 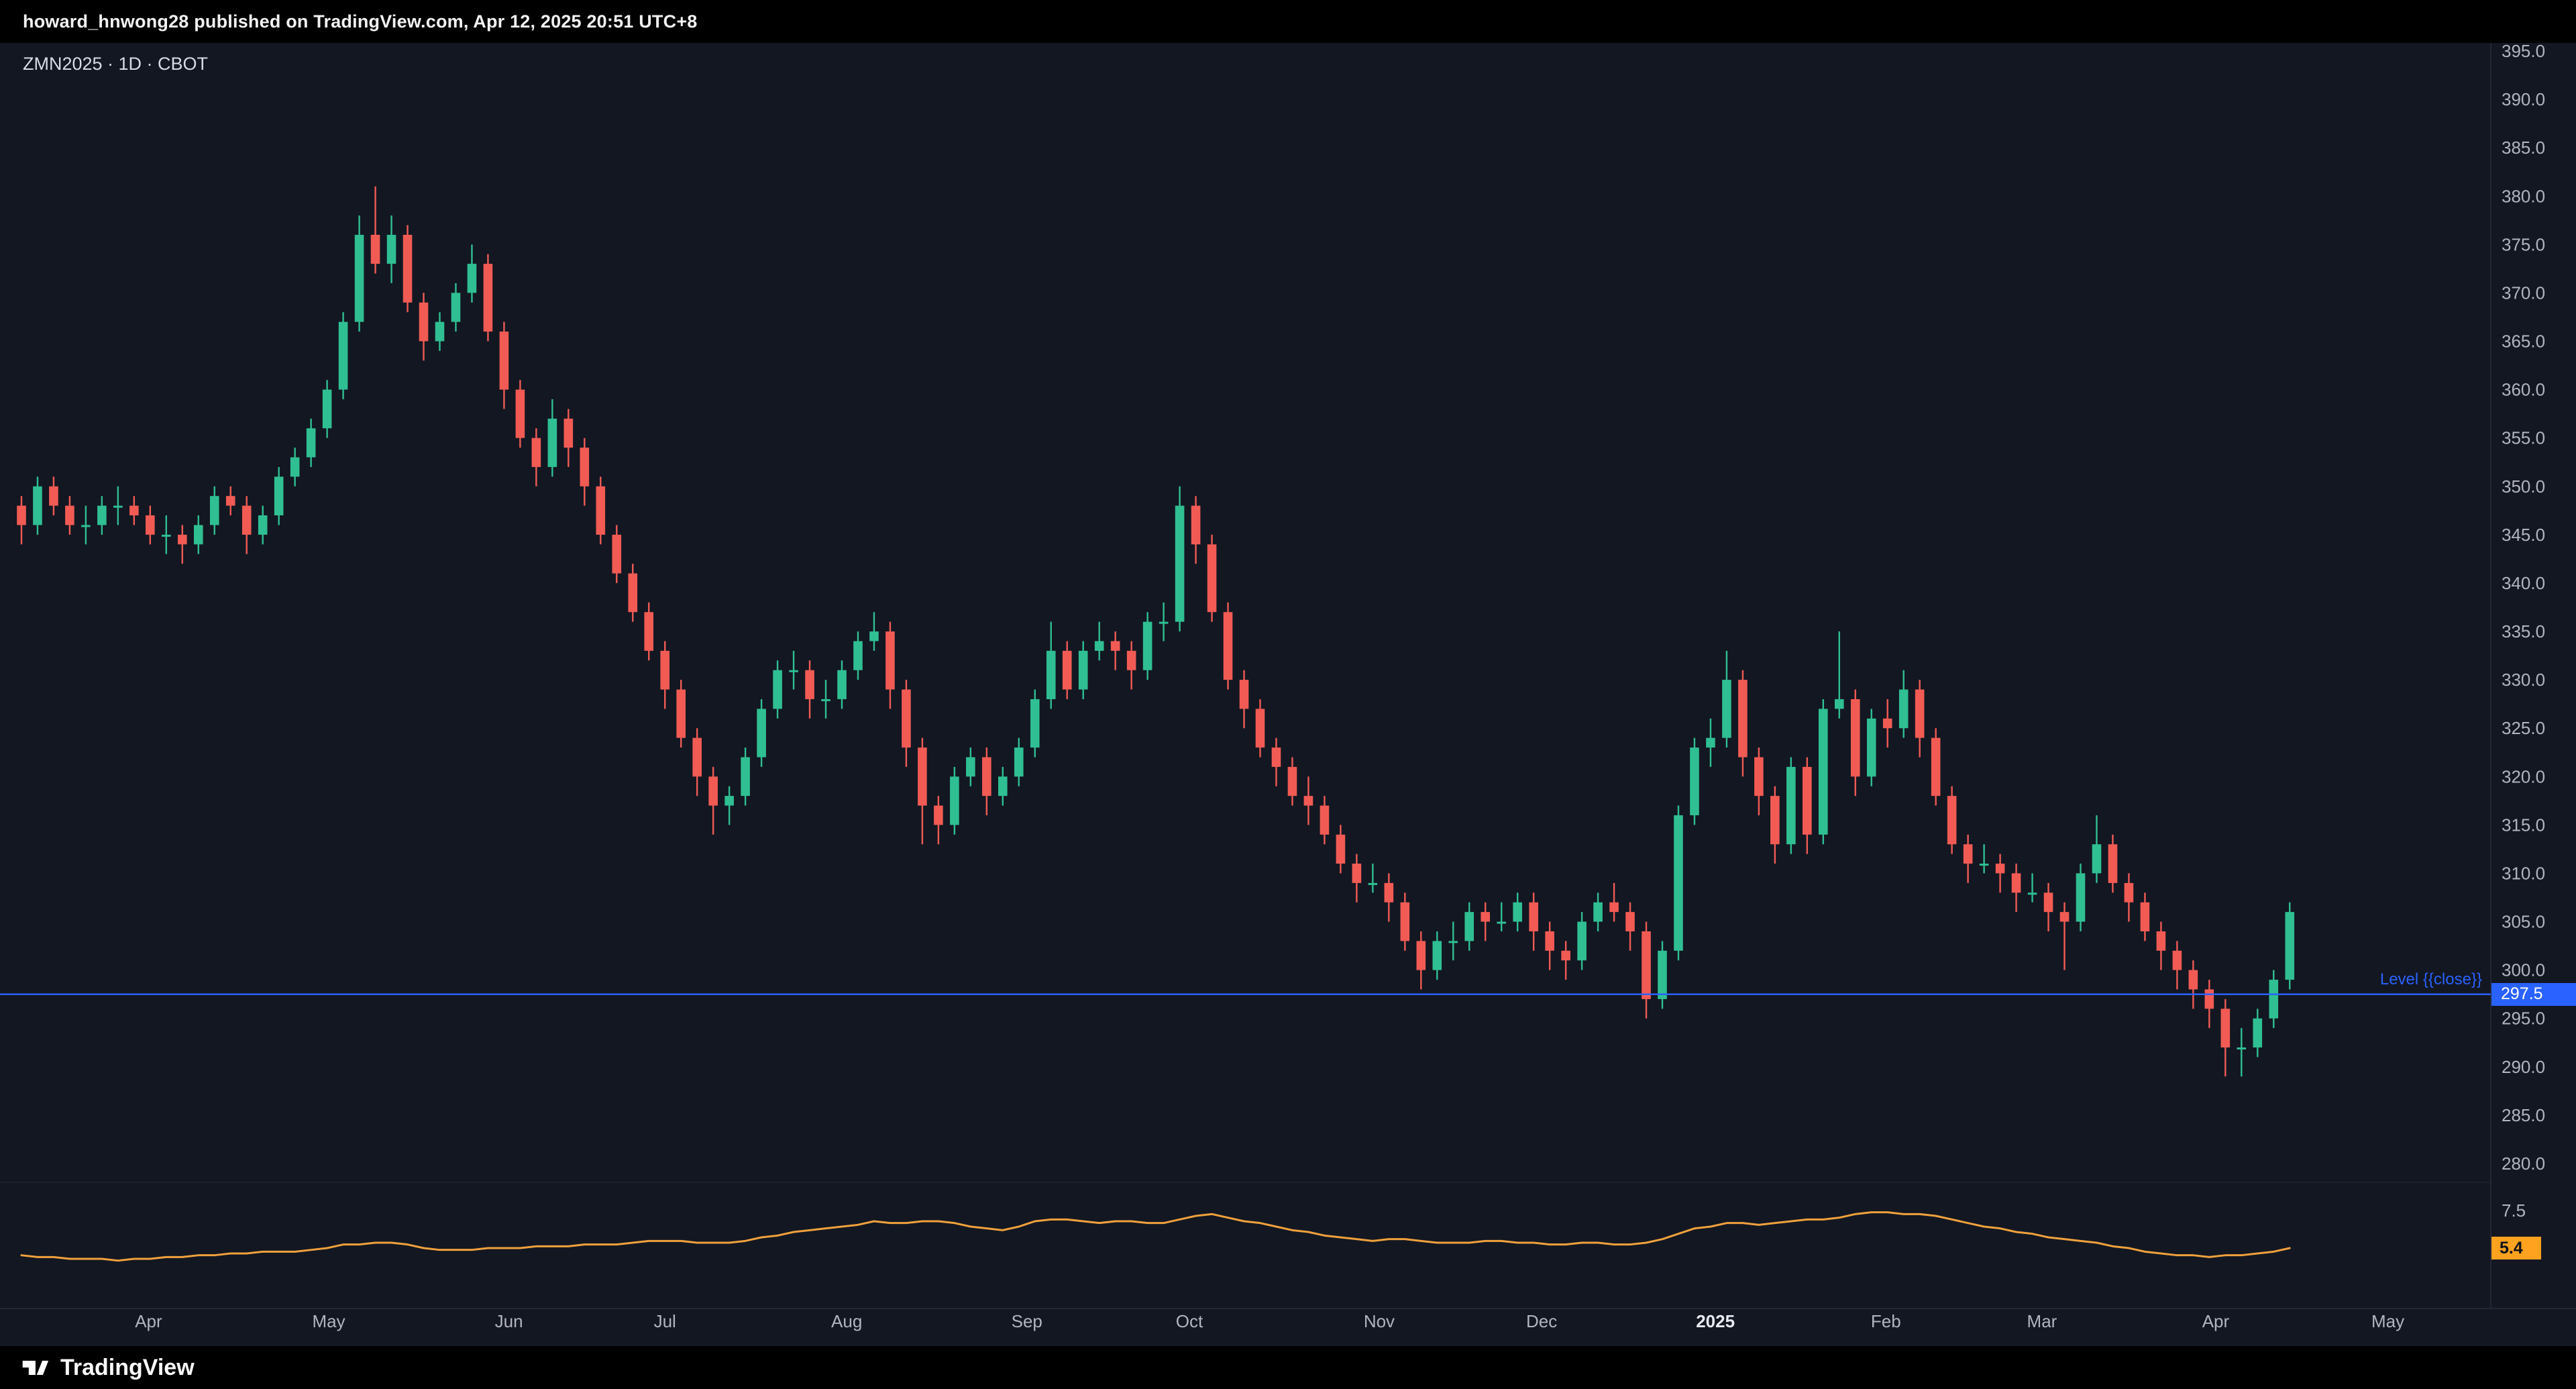 What do you see at coordinates (2523, 52) in the screenshot?
I see `svg-text: 395.0` at bounding box center [2523, 52].